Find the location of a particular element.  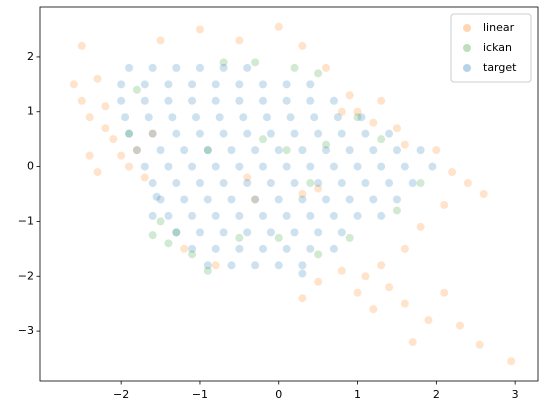

legend-label: ickan is located at coordinates (497, 47).